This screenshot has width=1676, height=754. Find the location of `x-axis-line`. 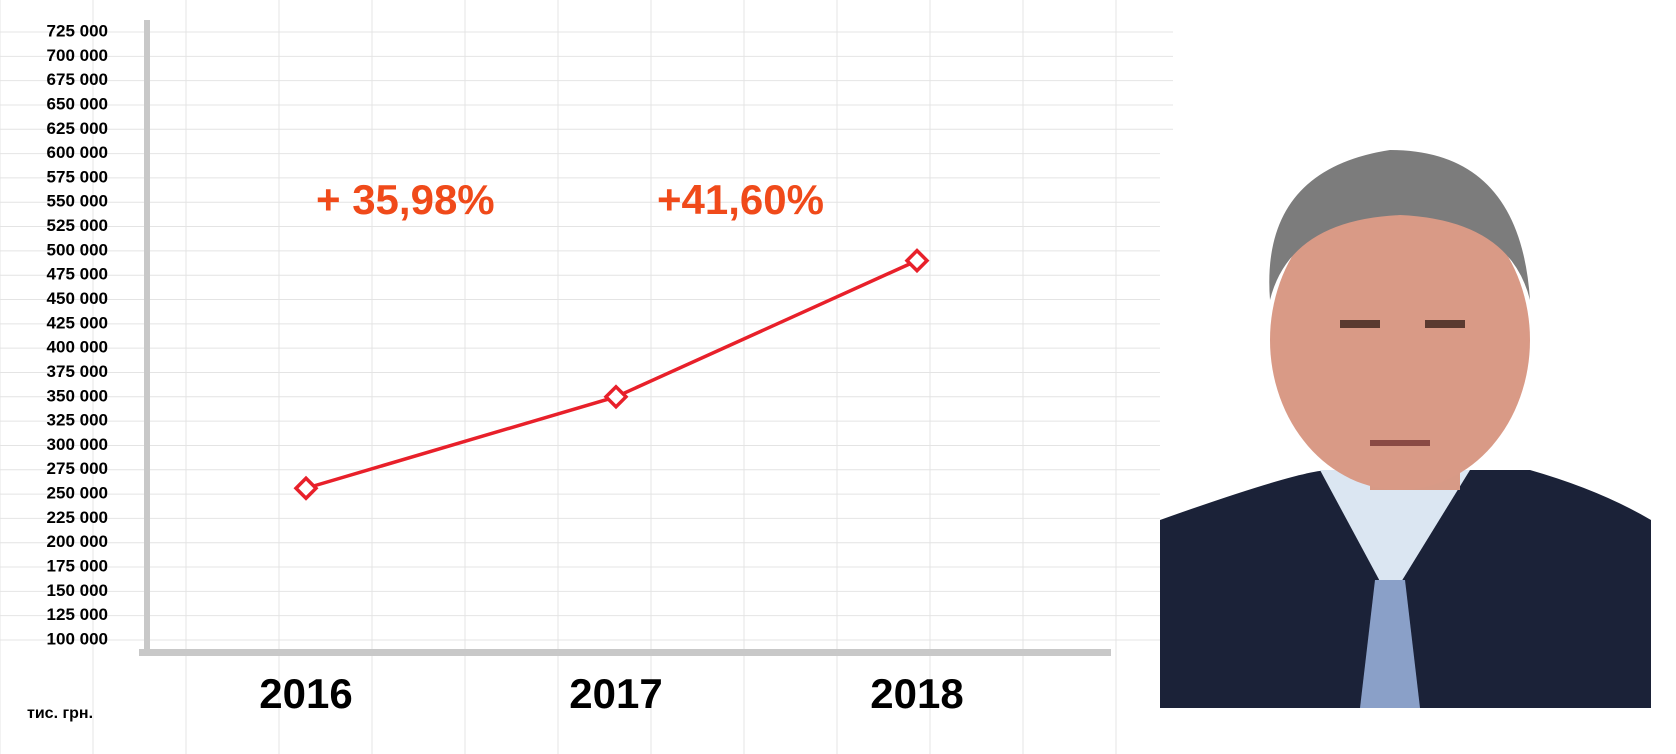

x-axis-line is located at coordinates (625, 652).